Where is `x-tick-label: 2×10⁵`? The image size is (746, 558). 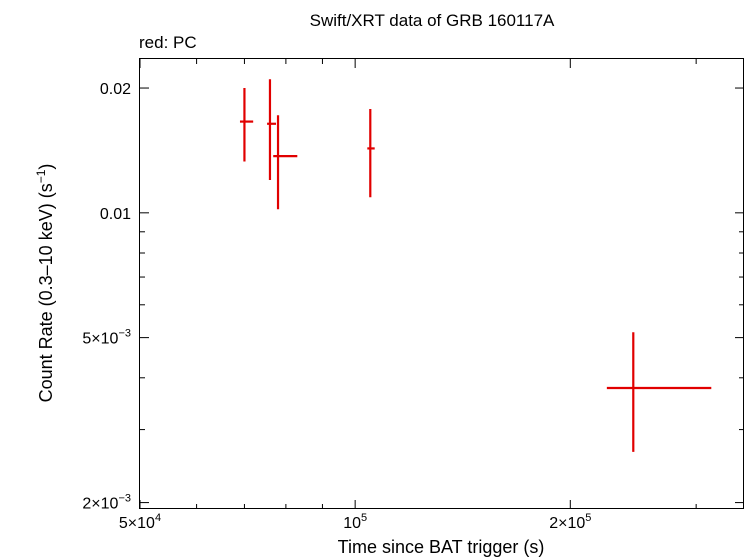
x-tick-label: 2×10⁵ is located at coordinates (570, 522).